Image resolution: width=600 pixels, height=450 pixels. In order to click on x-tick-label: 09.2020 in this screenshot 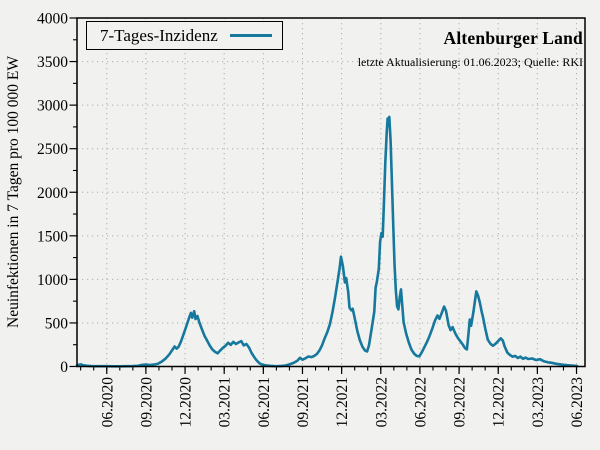, I will do `click(146, 402)`.